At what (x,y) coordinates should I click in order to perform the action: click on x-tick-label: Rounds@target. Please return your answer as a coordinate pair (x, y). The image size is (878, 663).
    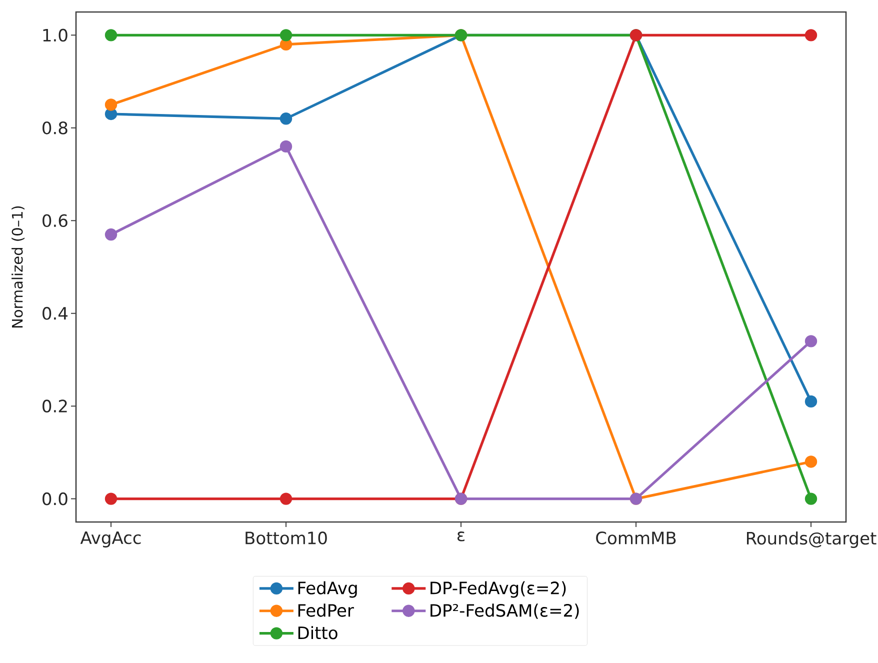
    Looking at the image, I should click on (811, 540).